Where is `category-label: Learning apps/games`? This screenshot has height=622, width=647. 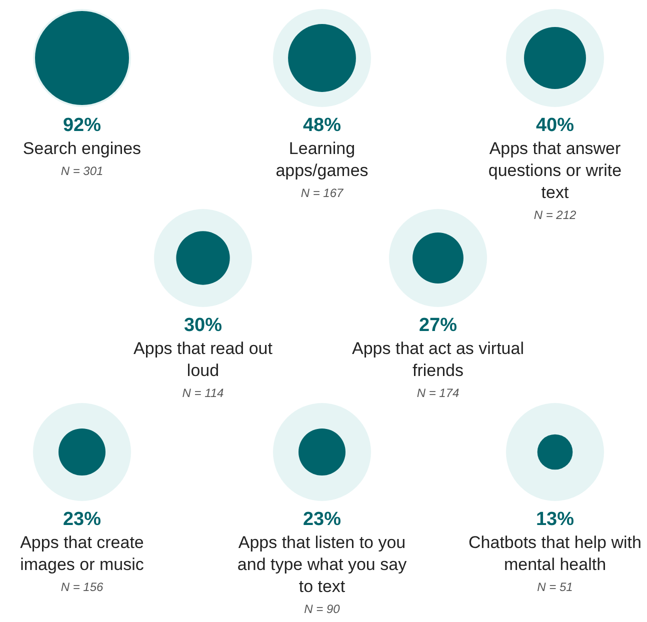 category-label: Learning apps/games is located at coordinates (322, 160).